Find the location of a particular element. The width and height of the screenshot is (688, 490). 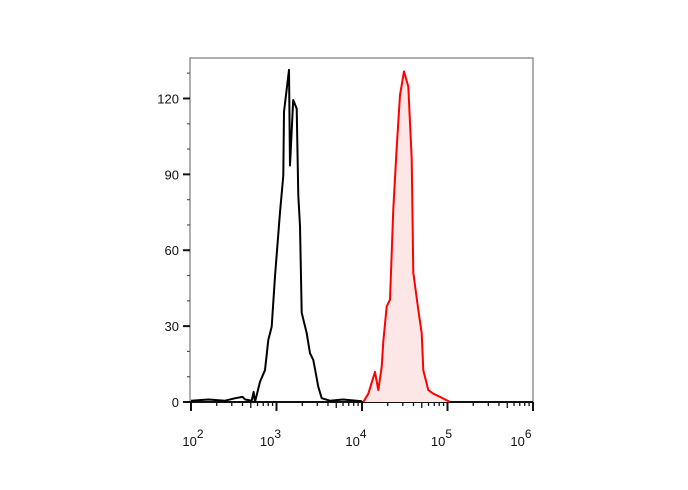

x-tick-exponent: 4 is located at coordinates (363, 434).